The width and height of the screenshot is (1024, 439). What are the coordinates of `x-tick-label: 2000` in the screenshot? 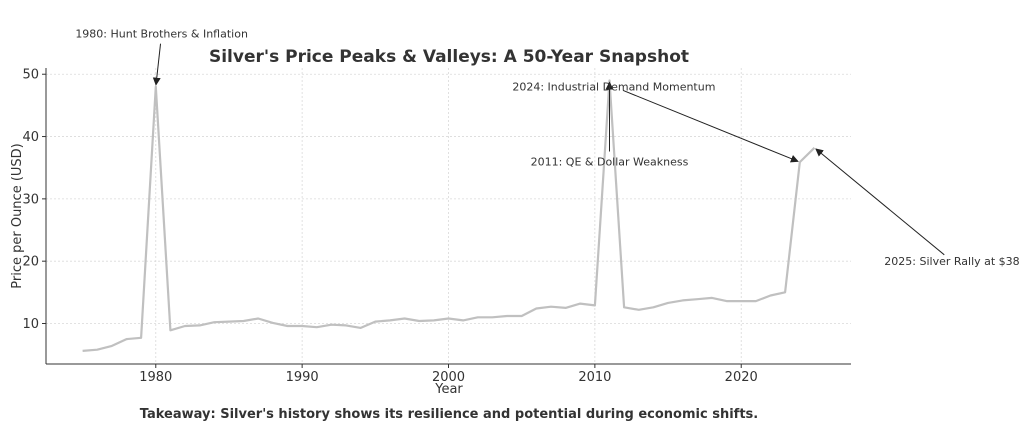 It's located at (448, 377).